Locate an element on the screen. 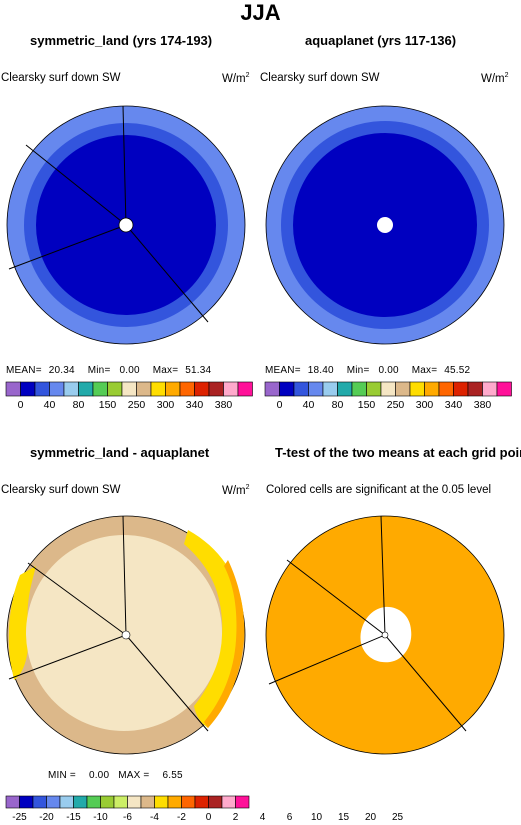 The image size is (521, 825). colorbar-tick-label: -25 is located at coordinates (19, 817).